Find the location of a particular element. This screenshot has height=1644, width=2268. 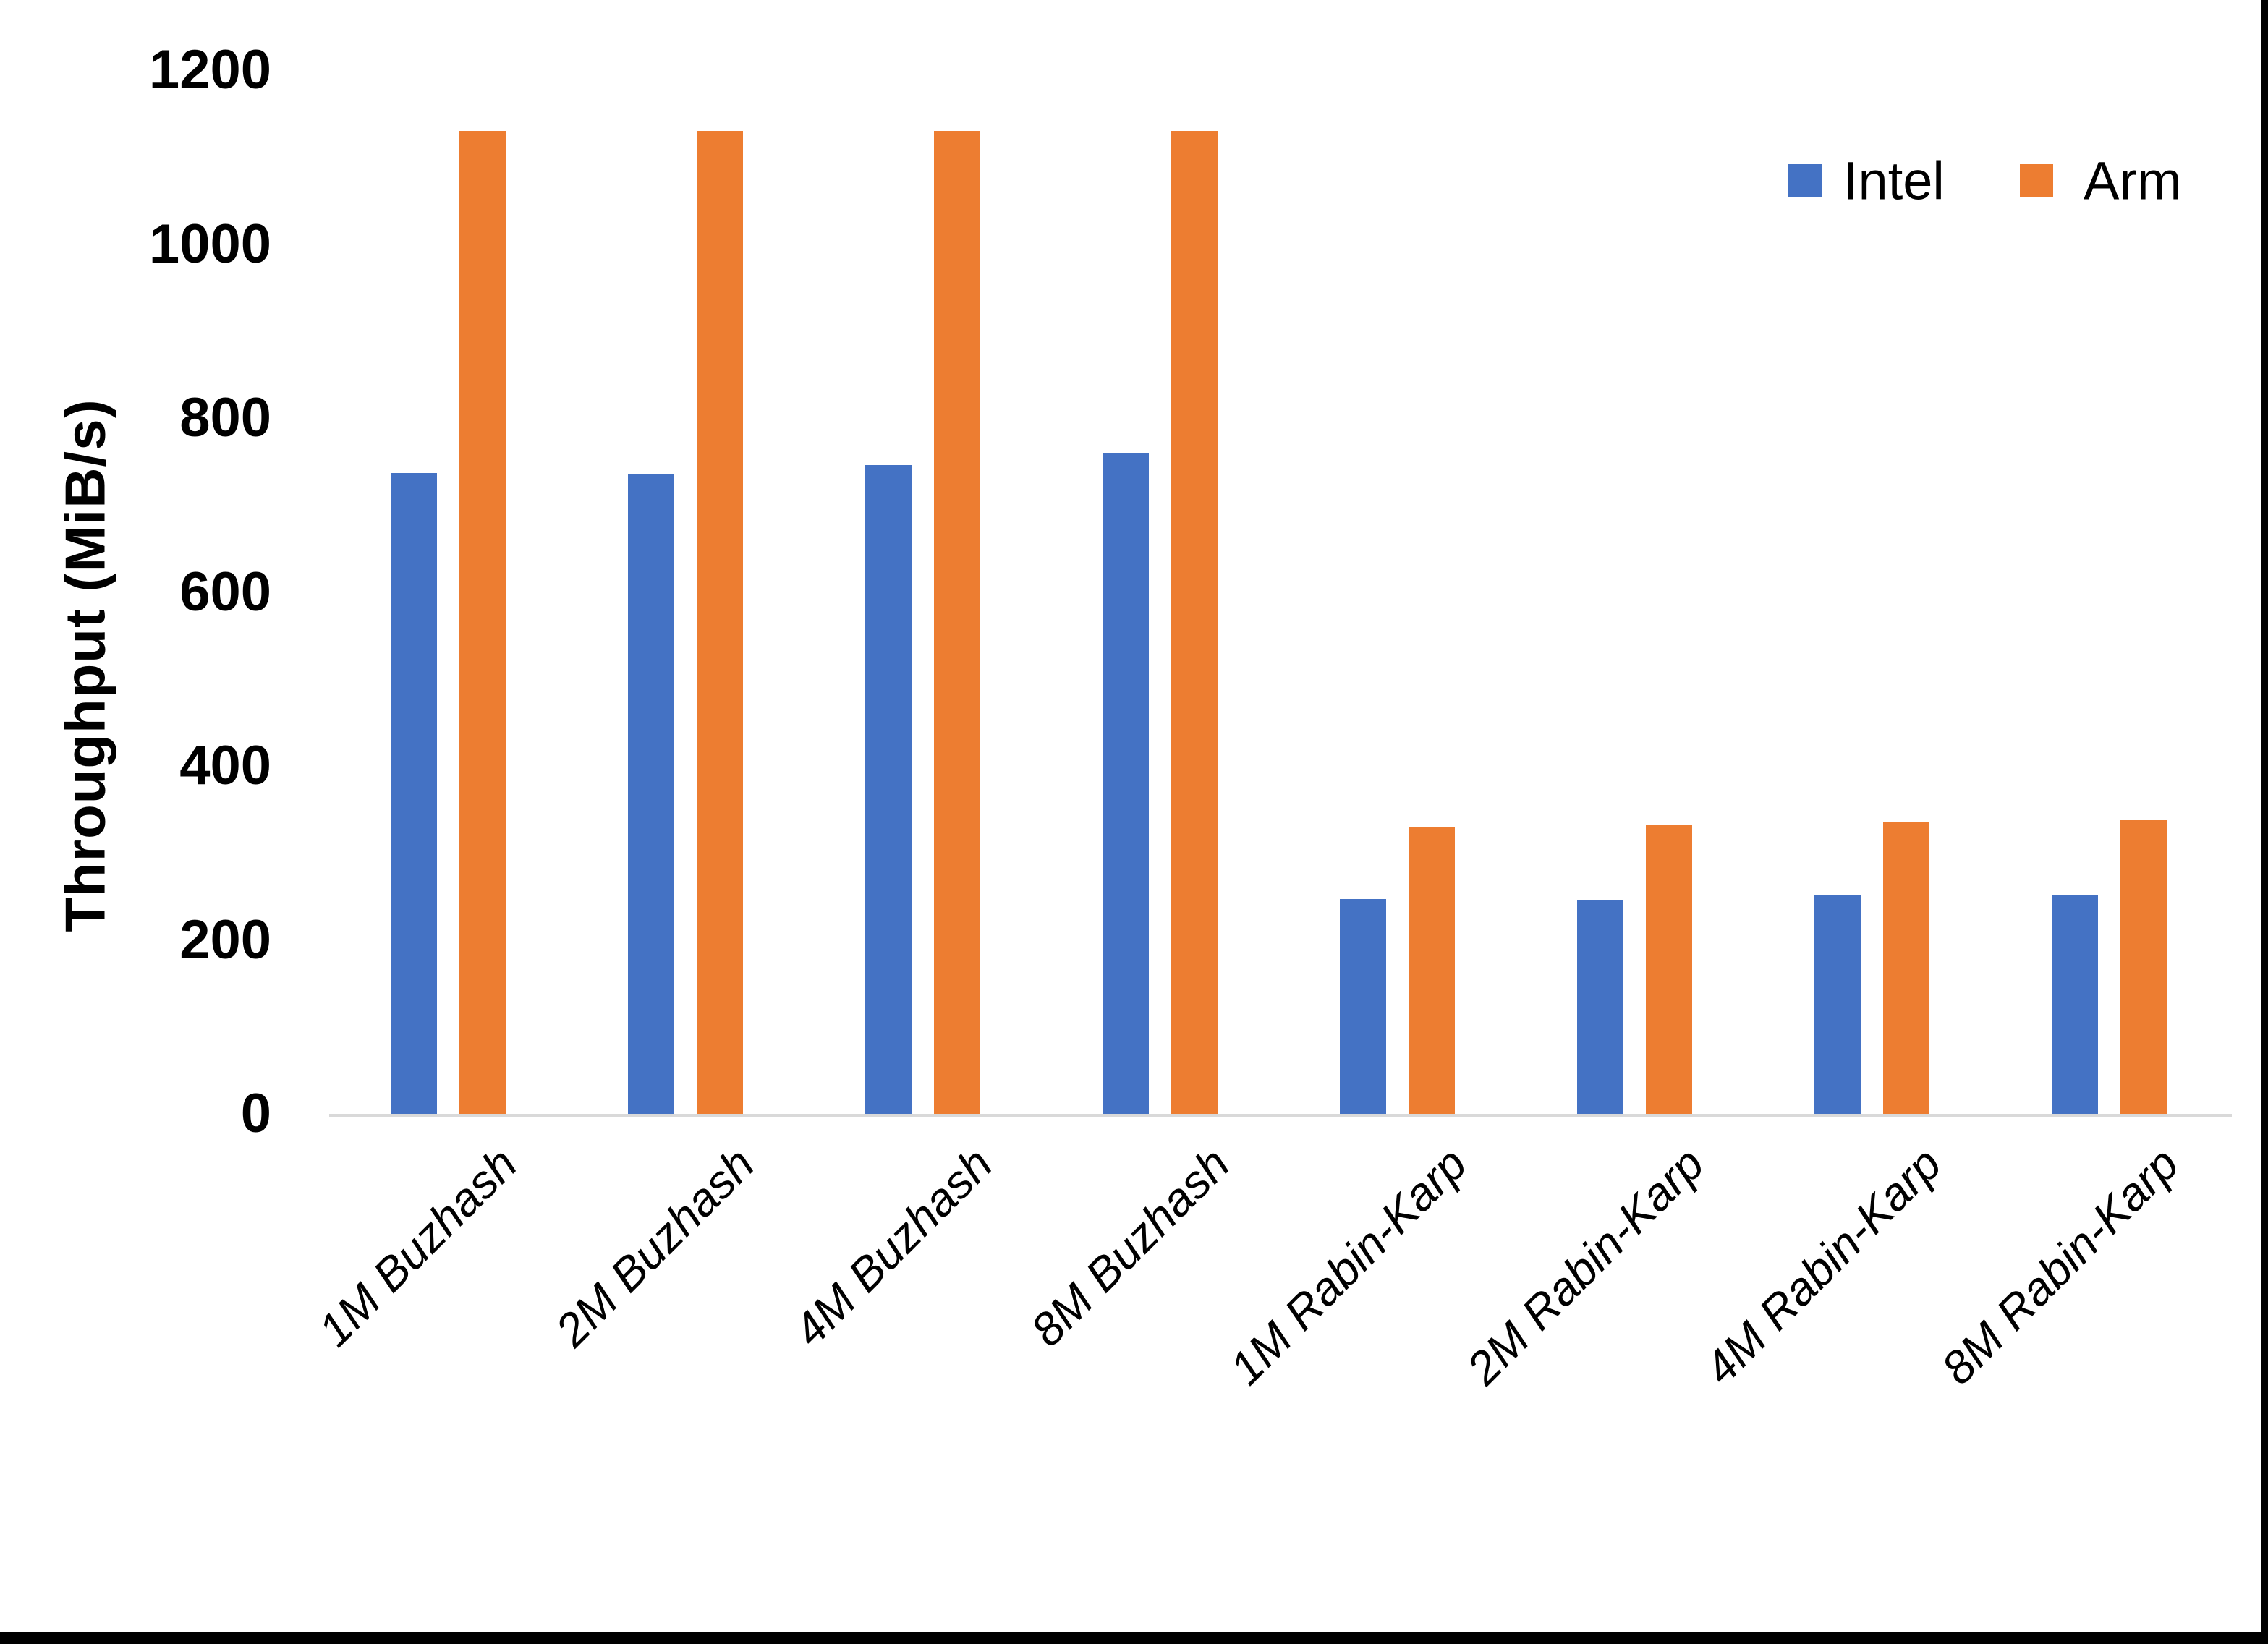

bar-intel-2m-rabin-karp is located at coordinates (1600, 1007).